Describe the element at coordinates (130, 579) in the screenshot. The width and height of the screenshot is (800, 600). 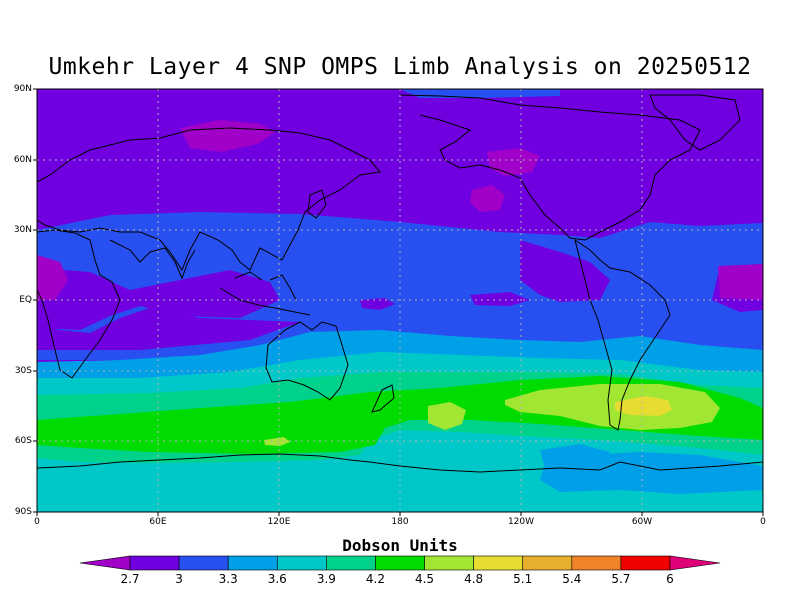
I see `colorbar-tick-label: 2.7` at that location.